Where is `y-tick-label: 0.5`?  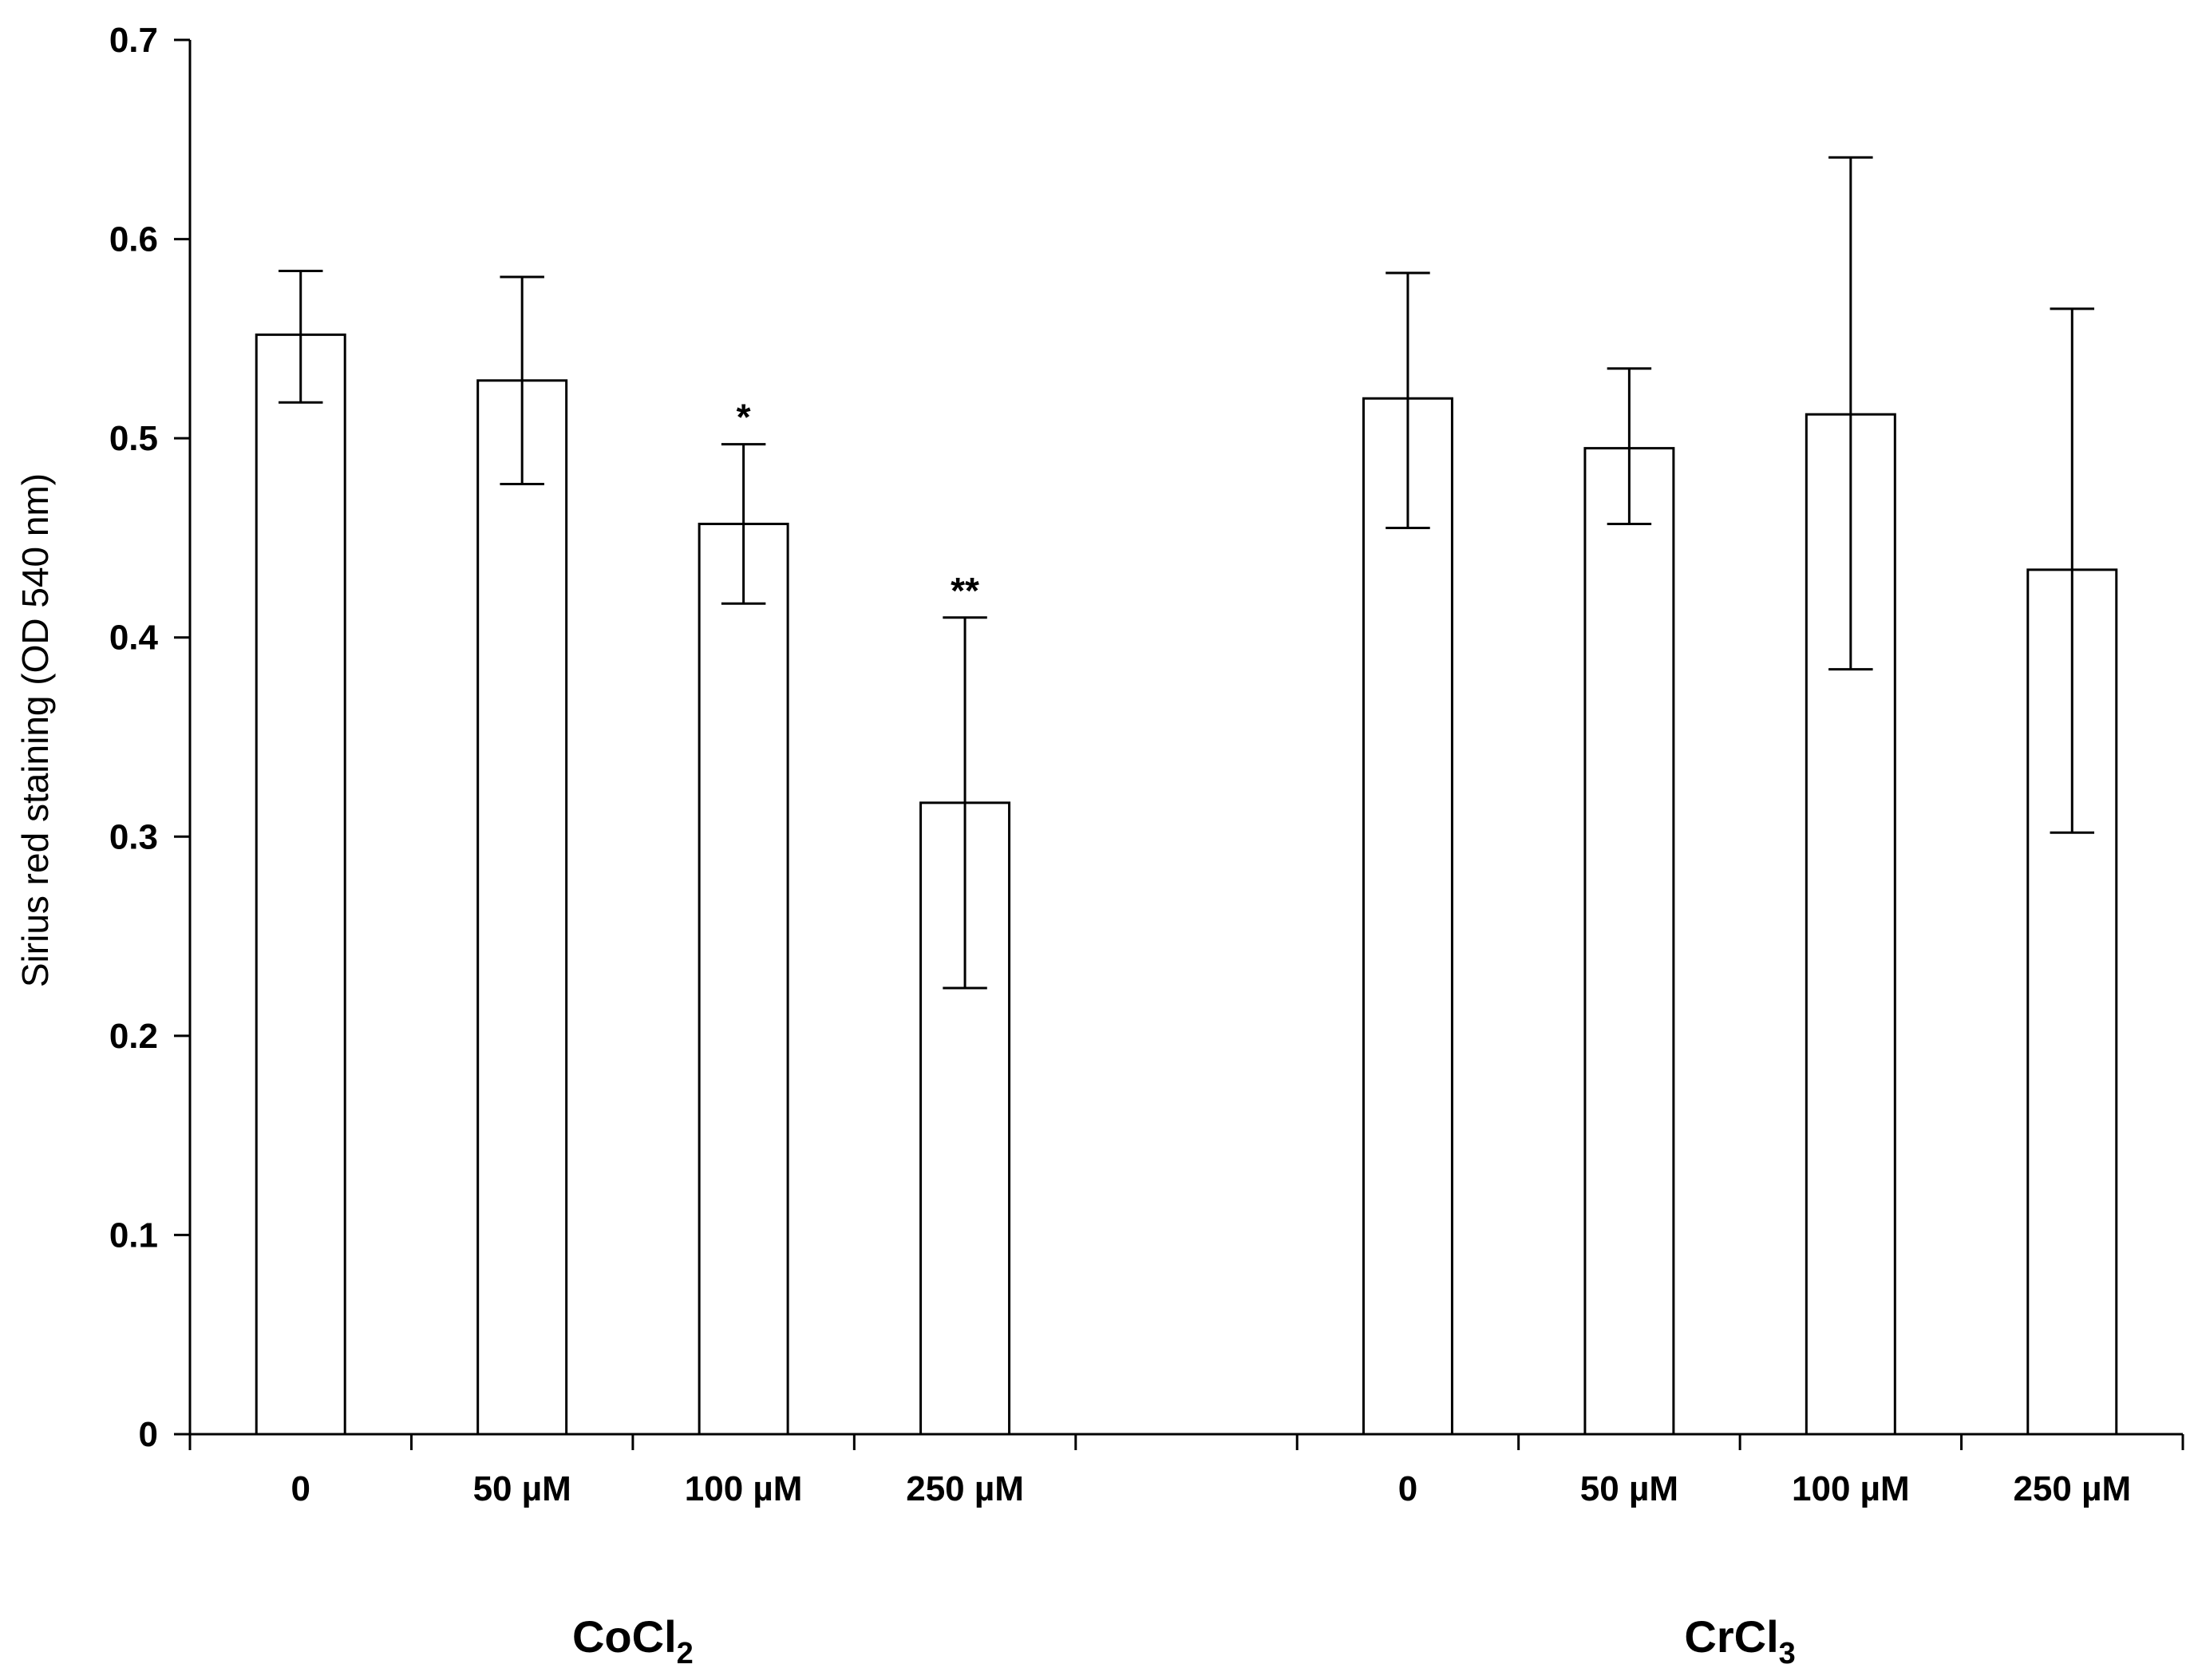 y-tick-label: 0.5 is located at coordinates (133, 438).